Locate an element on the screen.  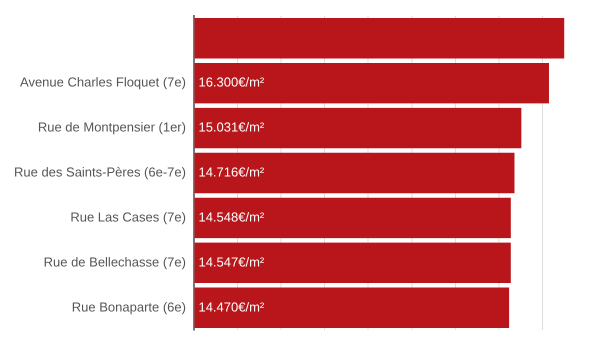
y-tick-label: Rue de Bellechasse (7e) is located at coordinates (115, 262).